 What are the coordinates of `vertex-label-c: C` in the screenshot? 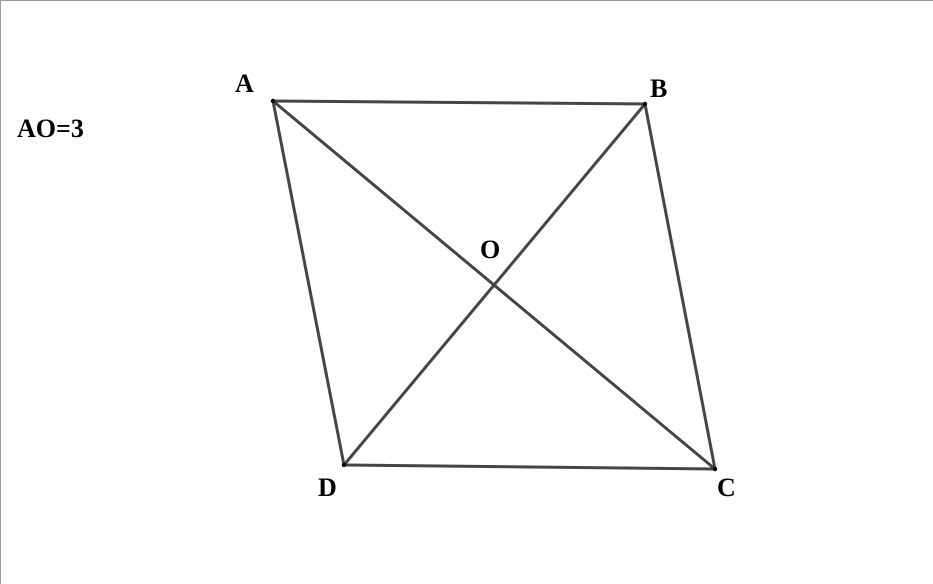 It's located at (726, 487).